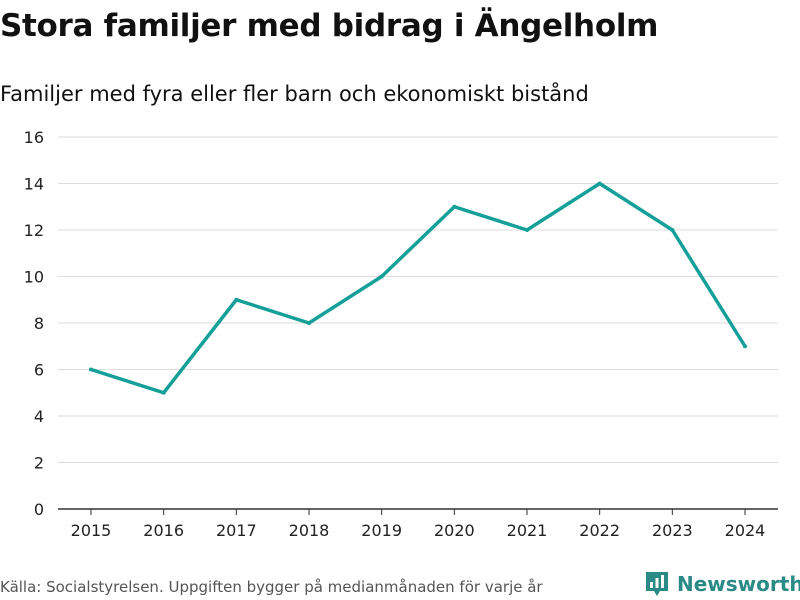 The width and height of the screenshot is (800, 600). What do you see at coordinates (745, 530) in the screenshot?
I see `x-tick-label: 2024` at bounding box center [745, 530].